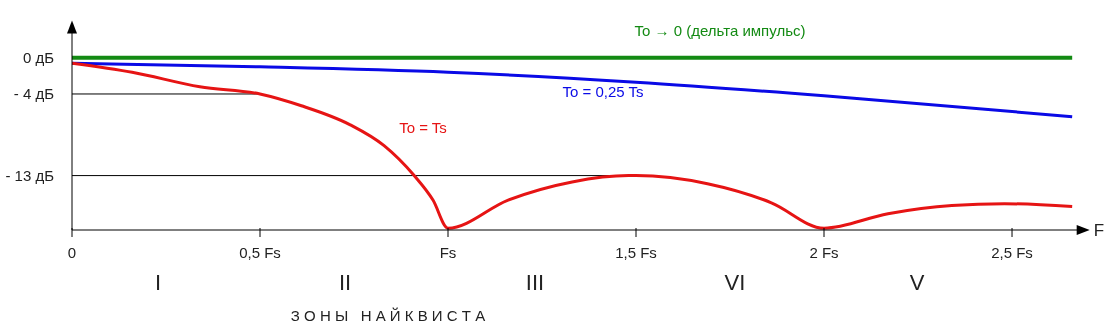  I want to click on series-label: To = Ts, so click(423, 127).